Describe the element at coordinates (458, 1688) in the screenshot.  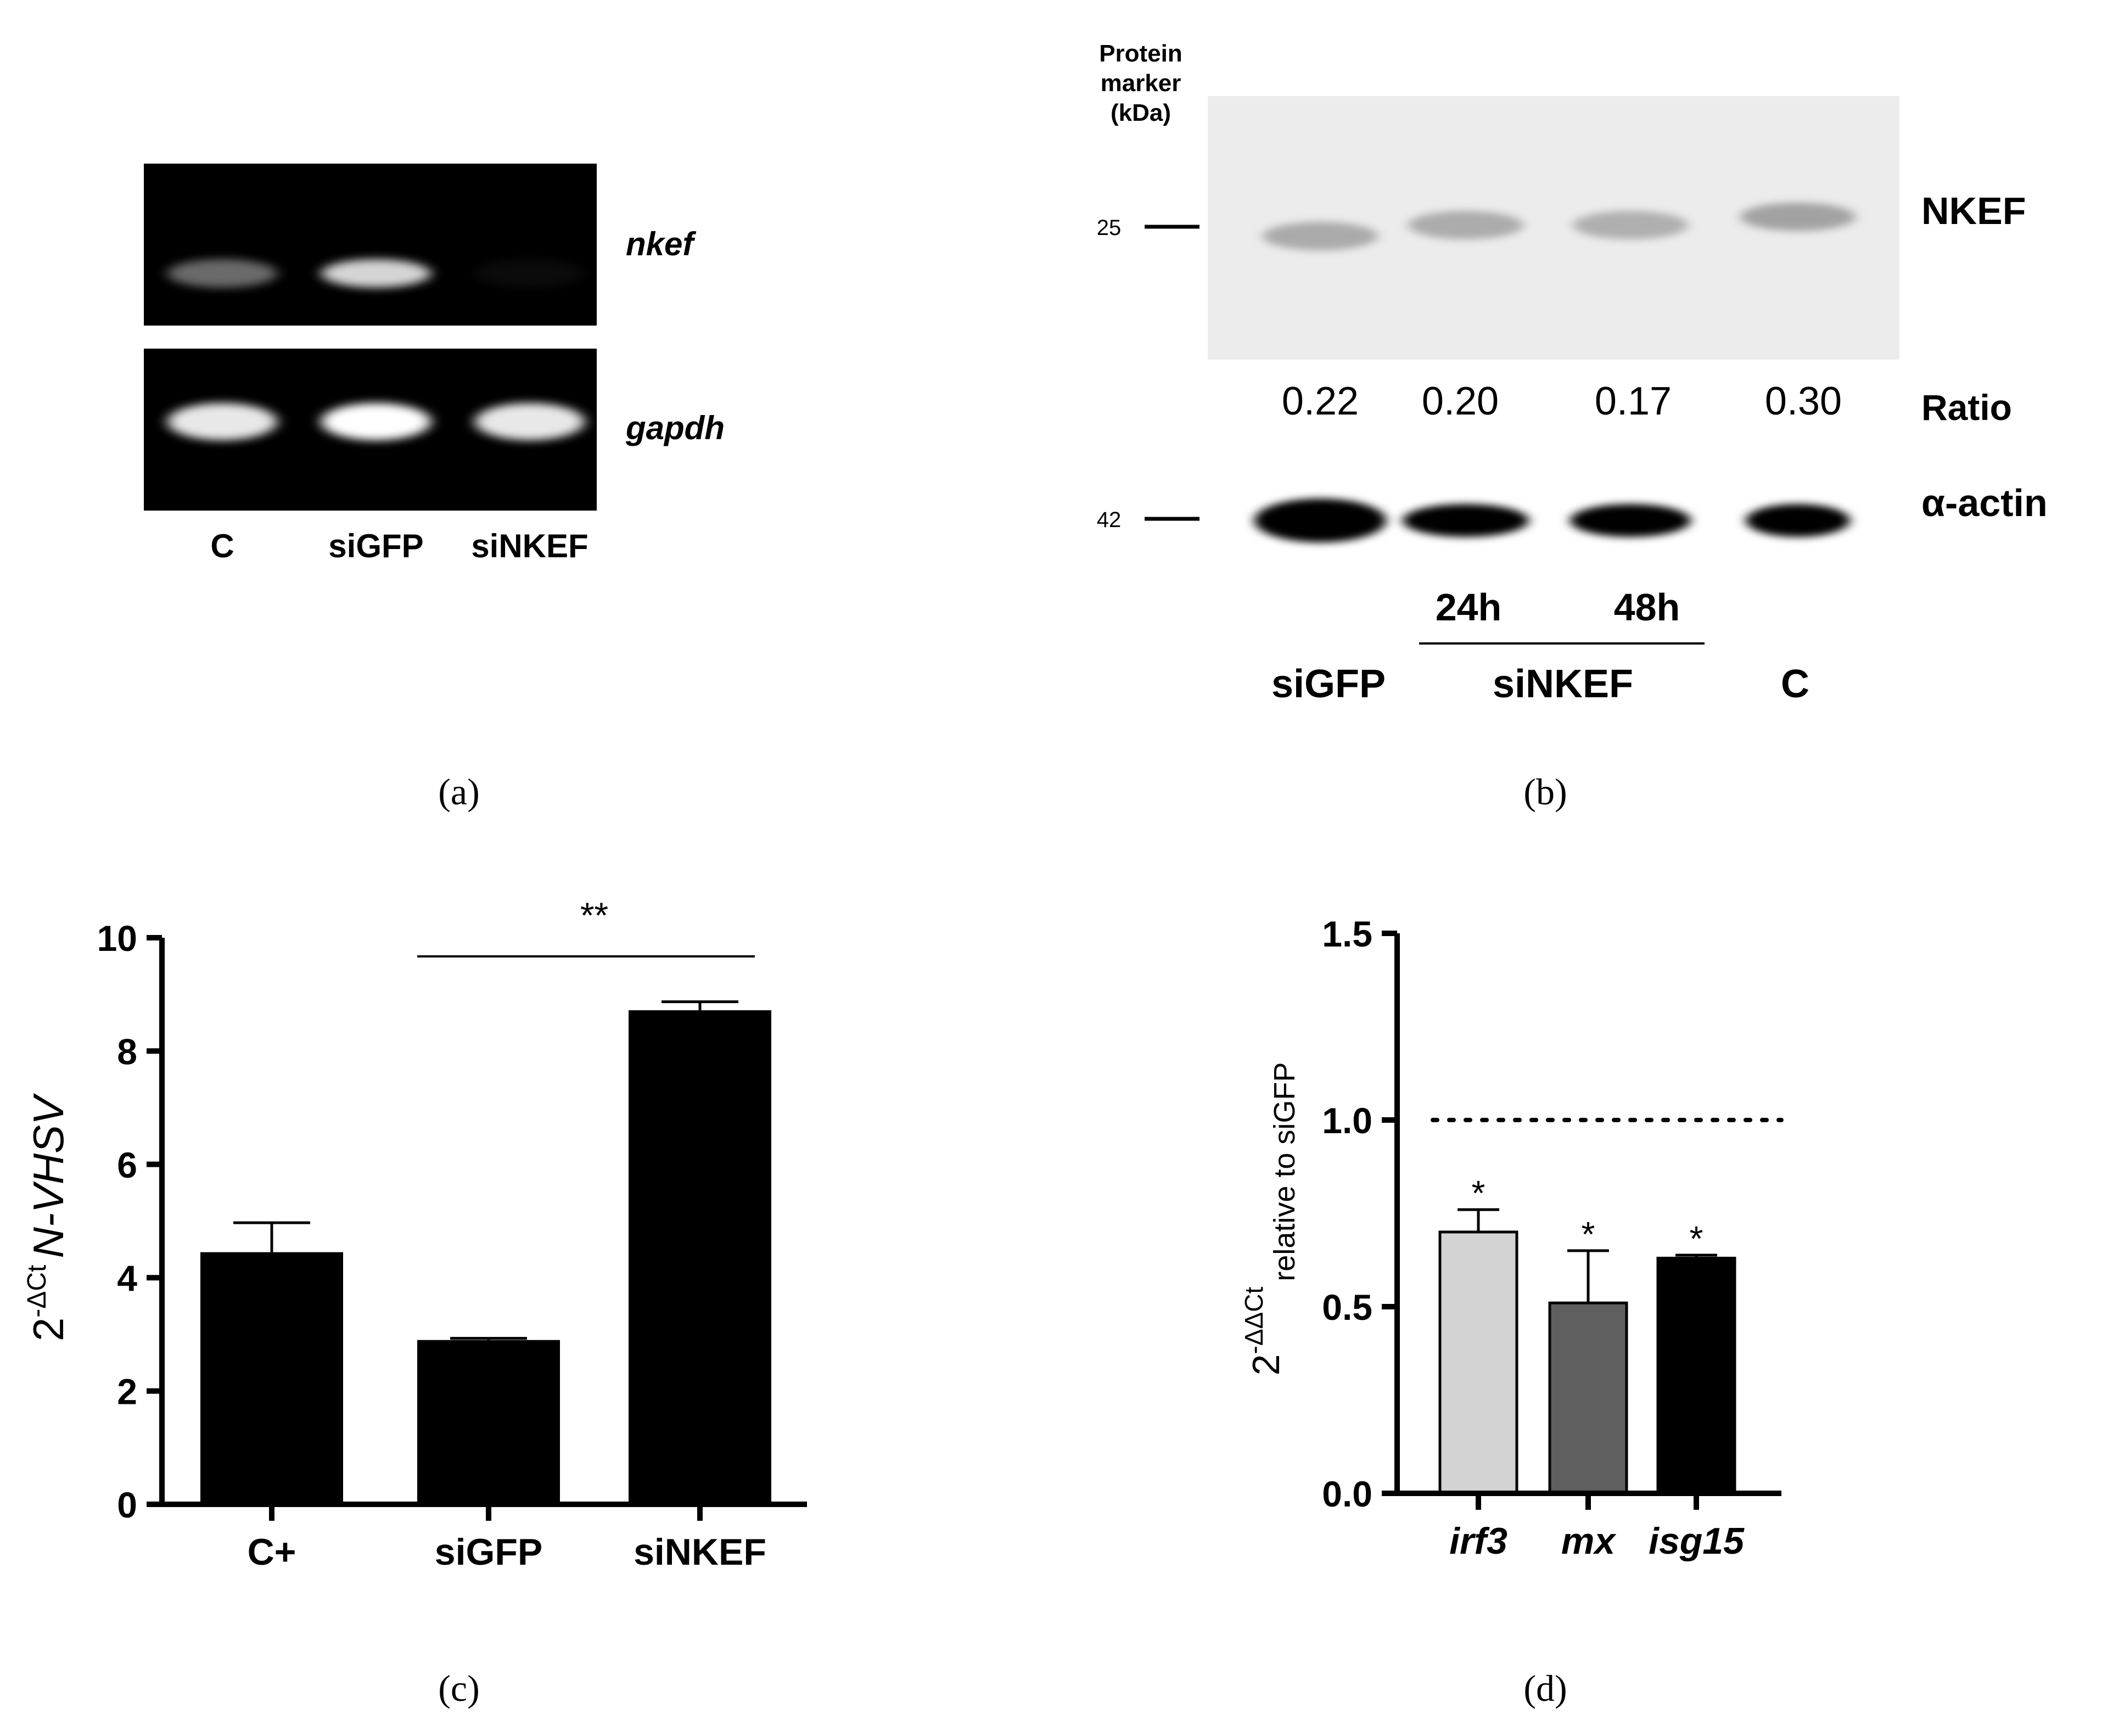
I see `panel-letter-c: (c)` at that location.